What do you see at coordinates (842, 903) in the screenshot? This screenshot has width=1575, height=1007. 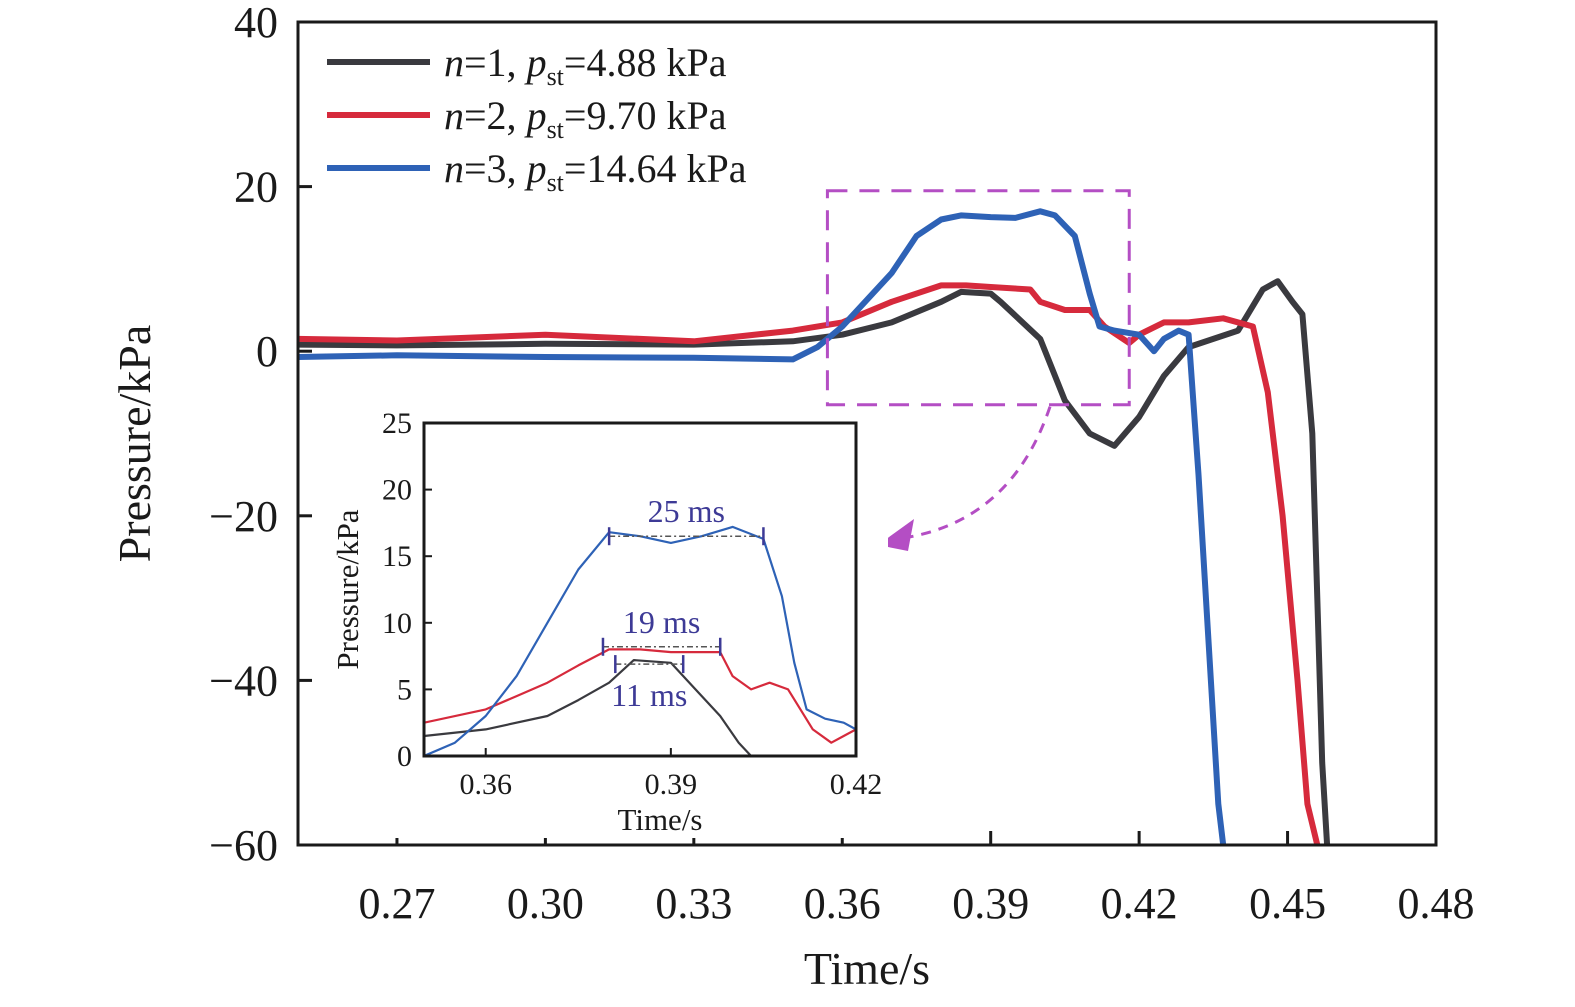 I see `x-tick-label: 0.36` at bounding box center [842, 903].